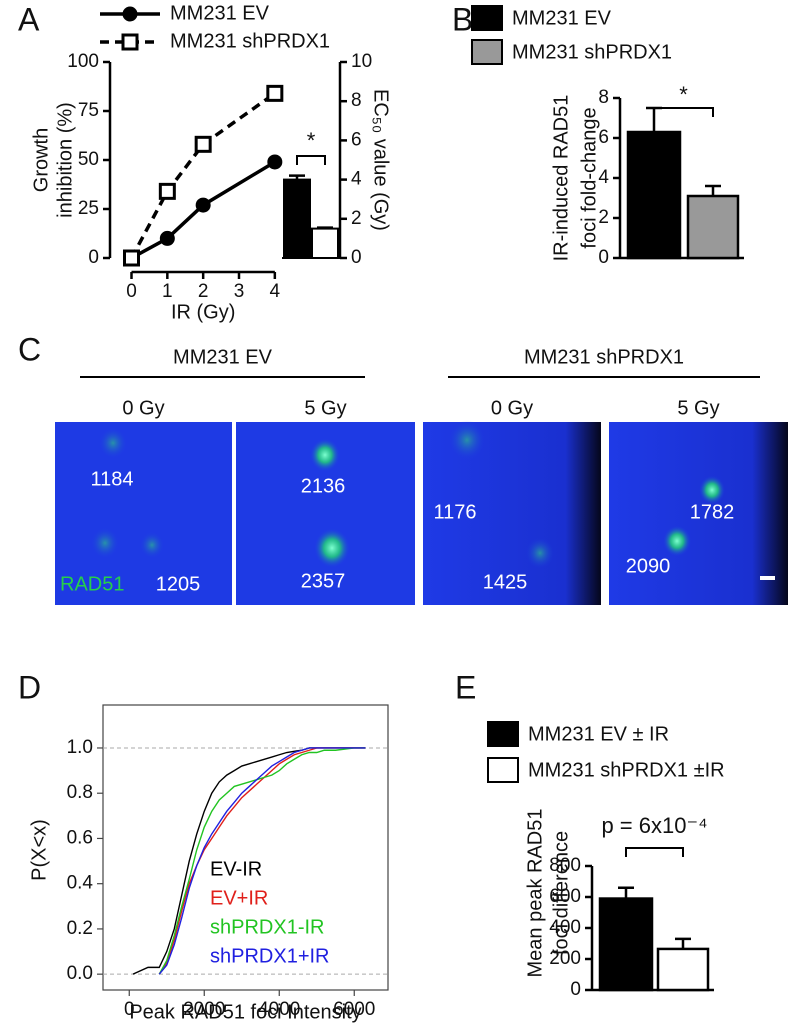  I want to click on x-tick-label: 4000, so click(279, 1009).